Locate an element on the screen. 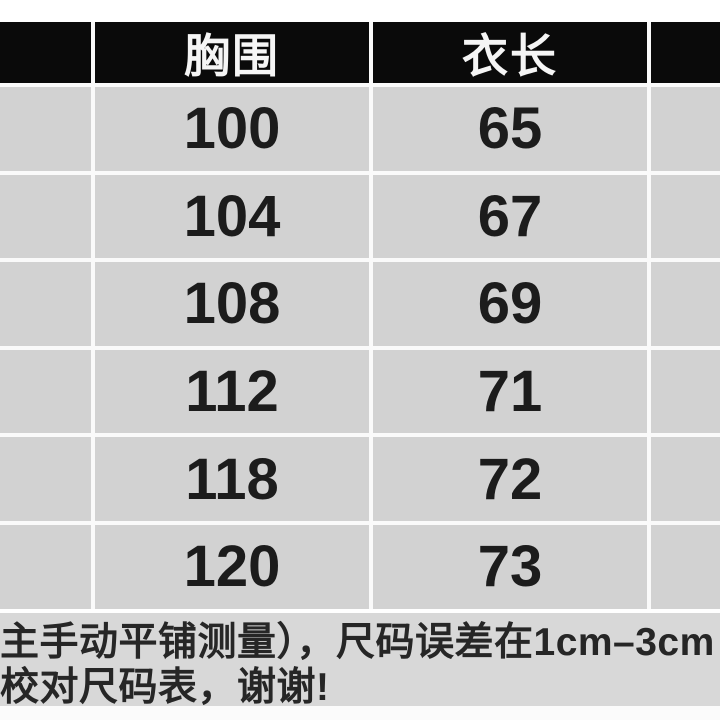  table-cell-chest: 118 is located at coordinates (232, 479).